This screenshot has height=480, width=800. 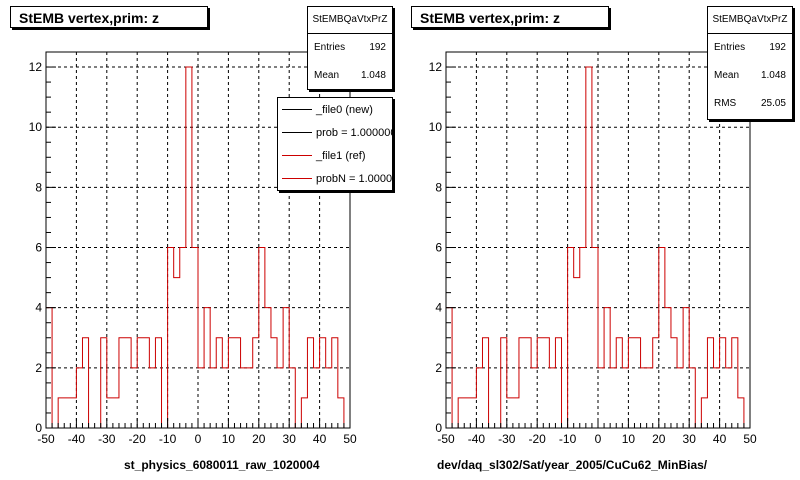 I want to click on legend-label: prob = 1.000000, so click(x=354, y=132).